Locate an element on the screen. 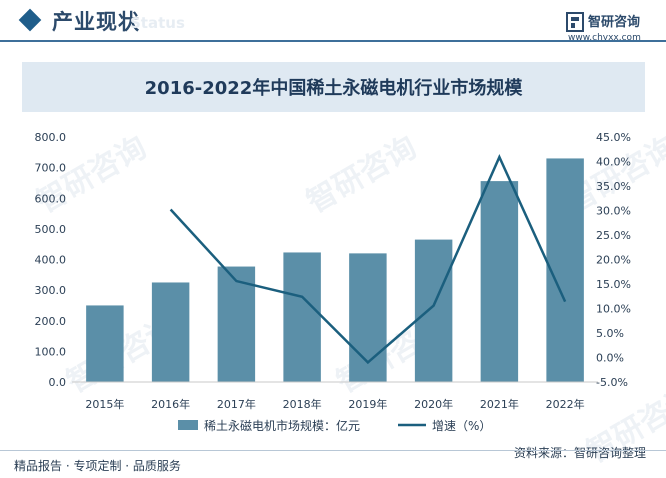  right-tick-label: 15.0% is located at coordinates (613, 284).